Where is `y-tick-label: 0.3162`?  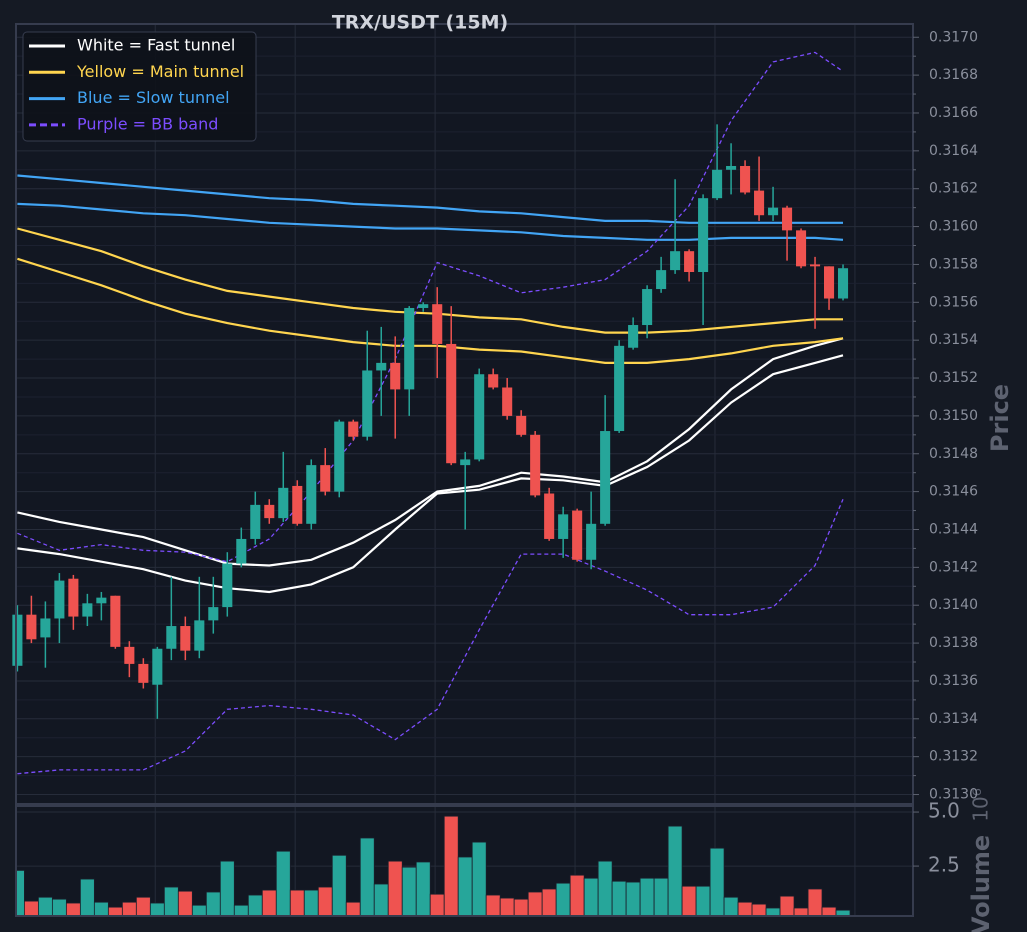
y-tick-label: 0.3162 is located at coordinates (953, 189).